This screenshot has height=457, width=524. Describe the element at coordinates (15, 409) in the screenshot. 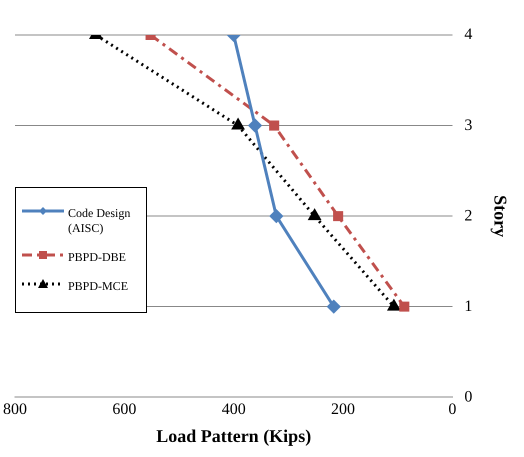

I see `x-tick-label: 800` at that location.